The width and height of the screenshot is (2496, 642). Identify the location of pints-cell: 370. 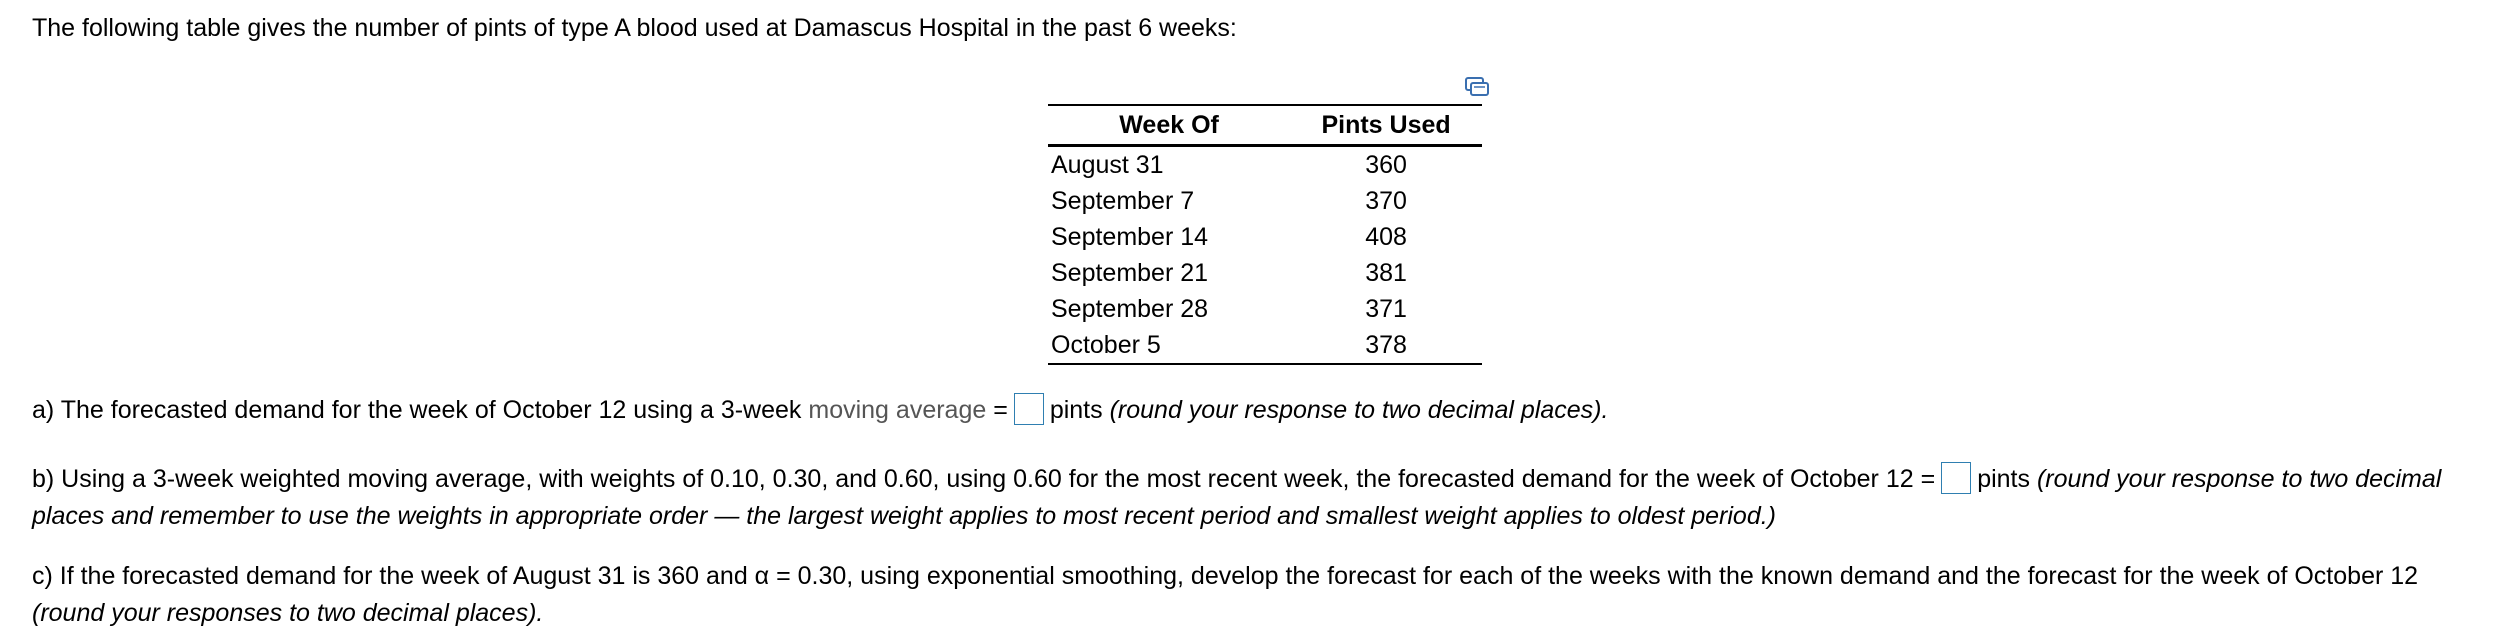
(1386, 201).